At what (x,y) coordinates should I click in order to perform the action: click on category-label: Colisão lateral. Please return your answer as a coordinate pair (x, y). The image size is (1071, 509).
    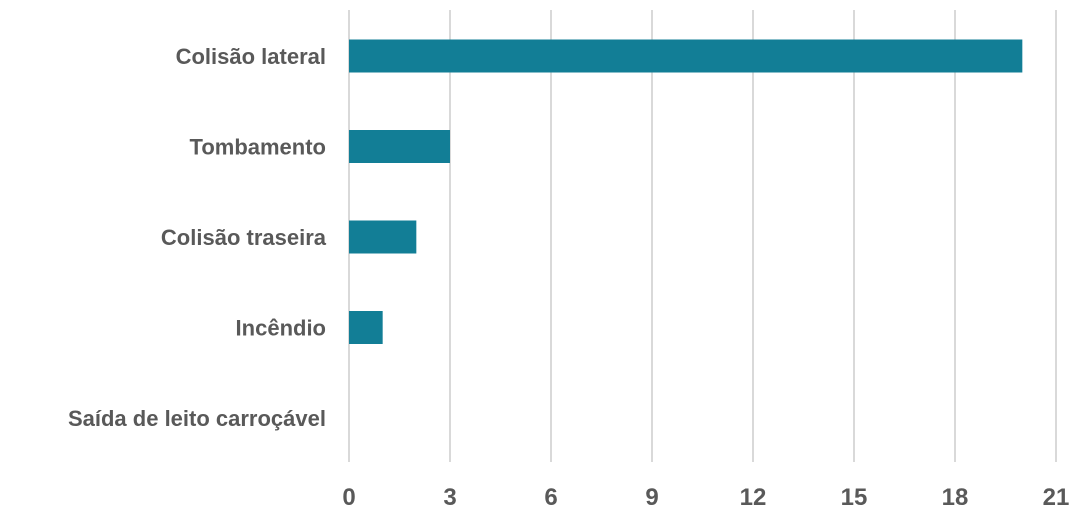
    Looking at the image, I should click on (251, 56).